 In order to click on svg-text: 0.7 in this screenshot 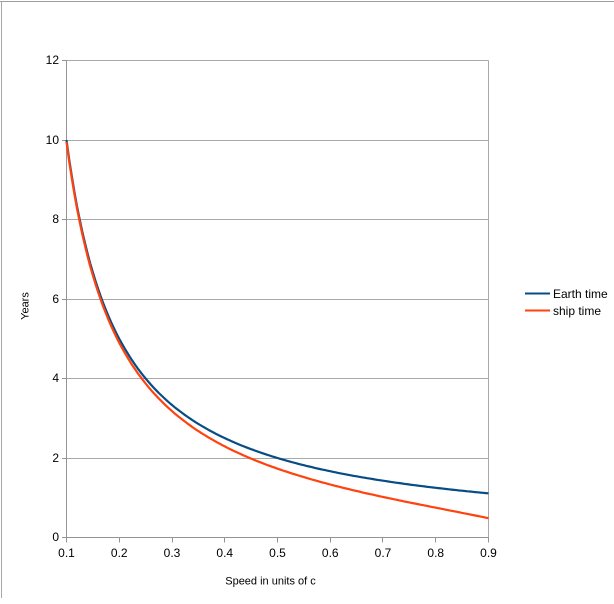, I will do `click(383, 553)`.